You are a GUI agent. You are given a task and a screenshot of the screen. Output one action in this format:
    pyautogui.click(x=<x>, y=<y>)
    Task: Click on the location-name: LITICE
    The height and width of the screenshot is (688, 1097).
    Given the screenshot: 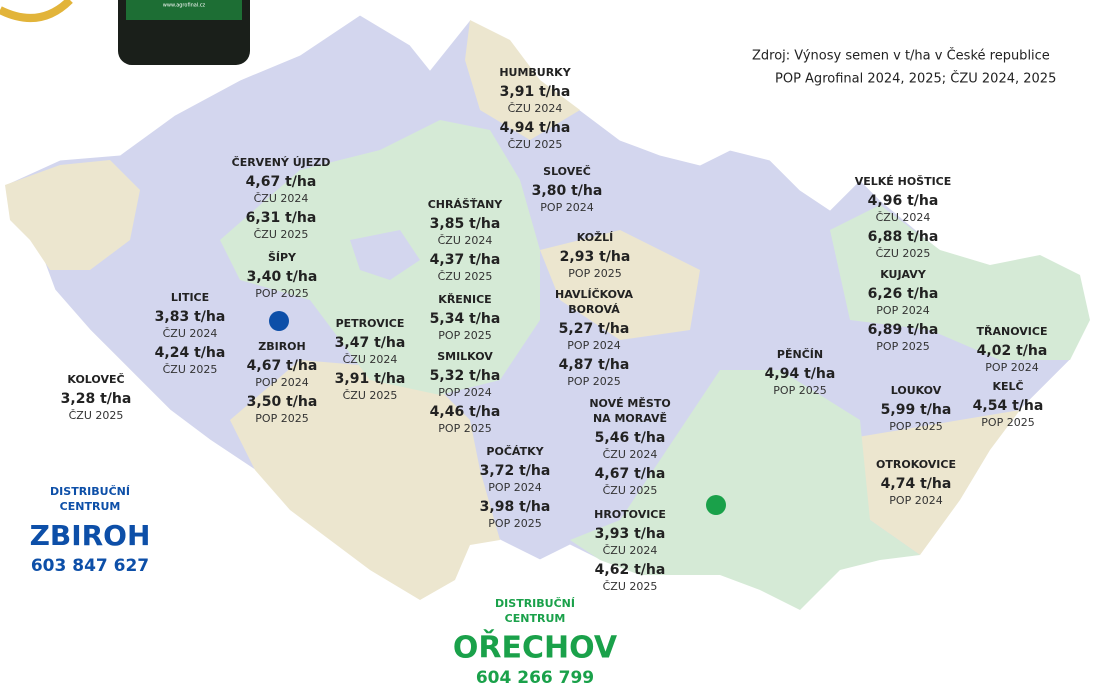 What is the action you would take?
    pyautogui.click(x=190, y=297)
    